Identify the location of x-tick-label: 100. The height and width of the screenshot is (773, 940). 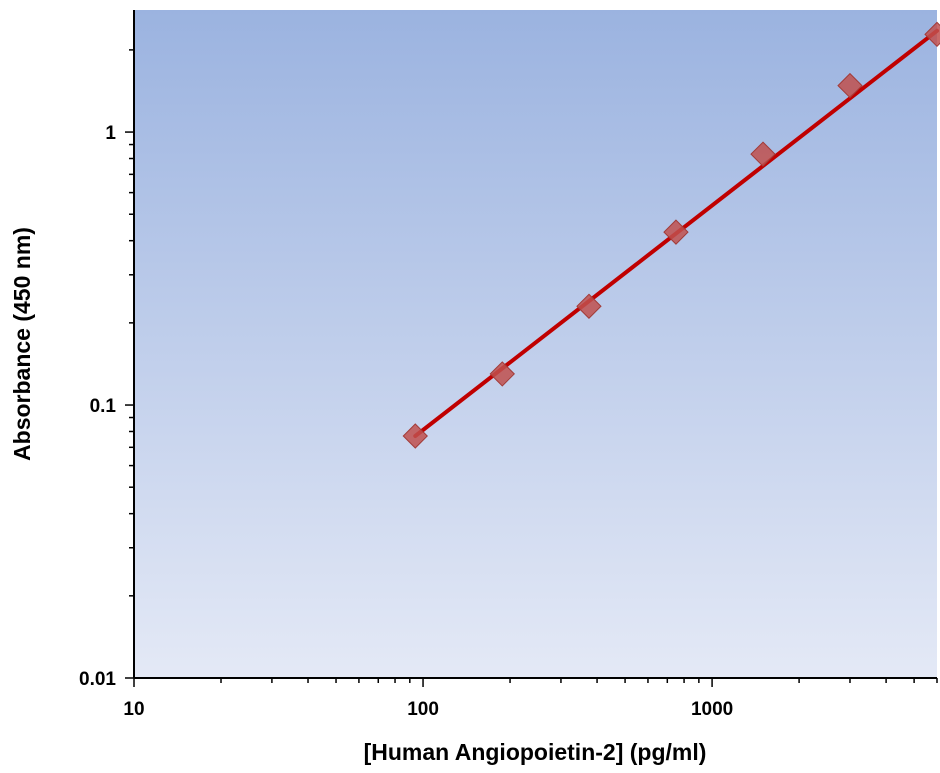
(423, 709).